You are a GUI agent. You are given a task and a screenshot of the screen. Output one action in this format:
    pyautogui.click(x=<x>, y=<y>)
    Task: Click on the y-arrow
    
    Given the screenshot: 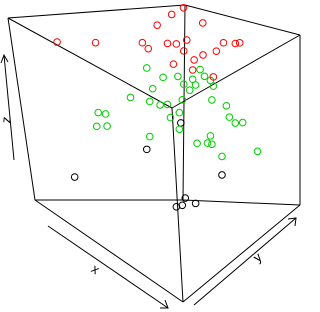 What is the action you would take?
    pyautogui.click(x=245, y=261)
    